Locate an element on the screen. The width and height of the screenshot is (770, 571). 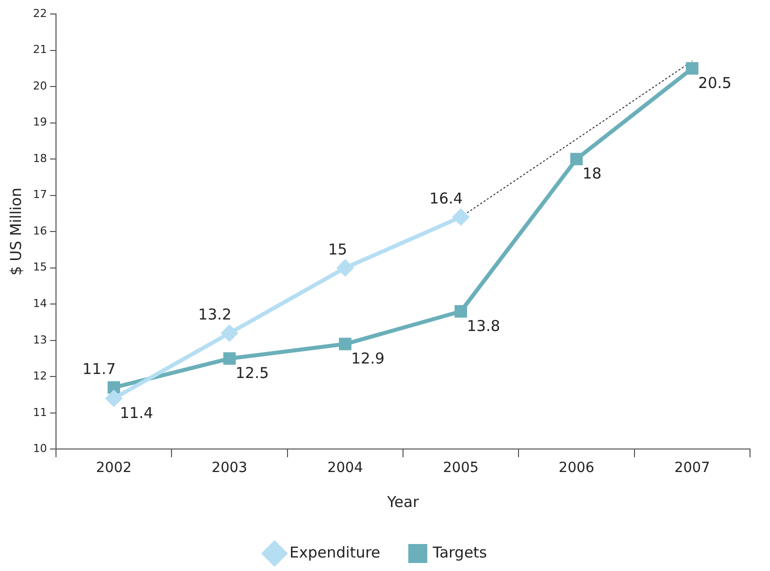
data-label: 11.4 is located at coordinates (137, 413).